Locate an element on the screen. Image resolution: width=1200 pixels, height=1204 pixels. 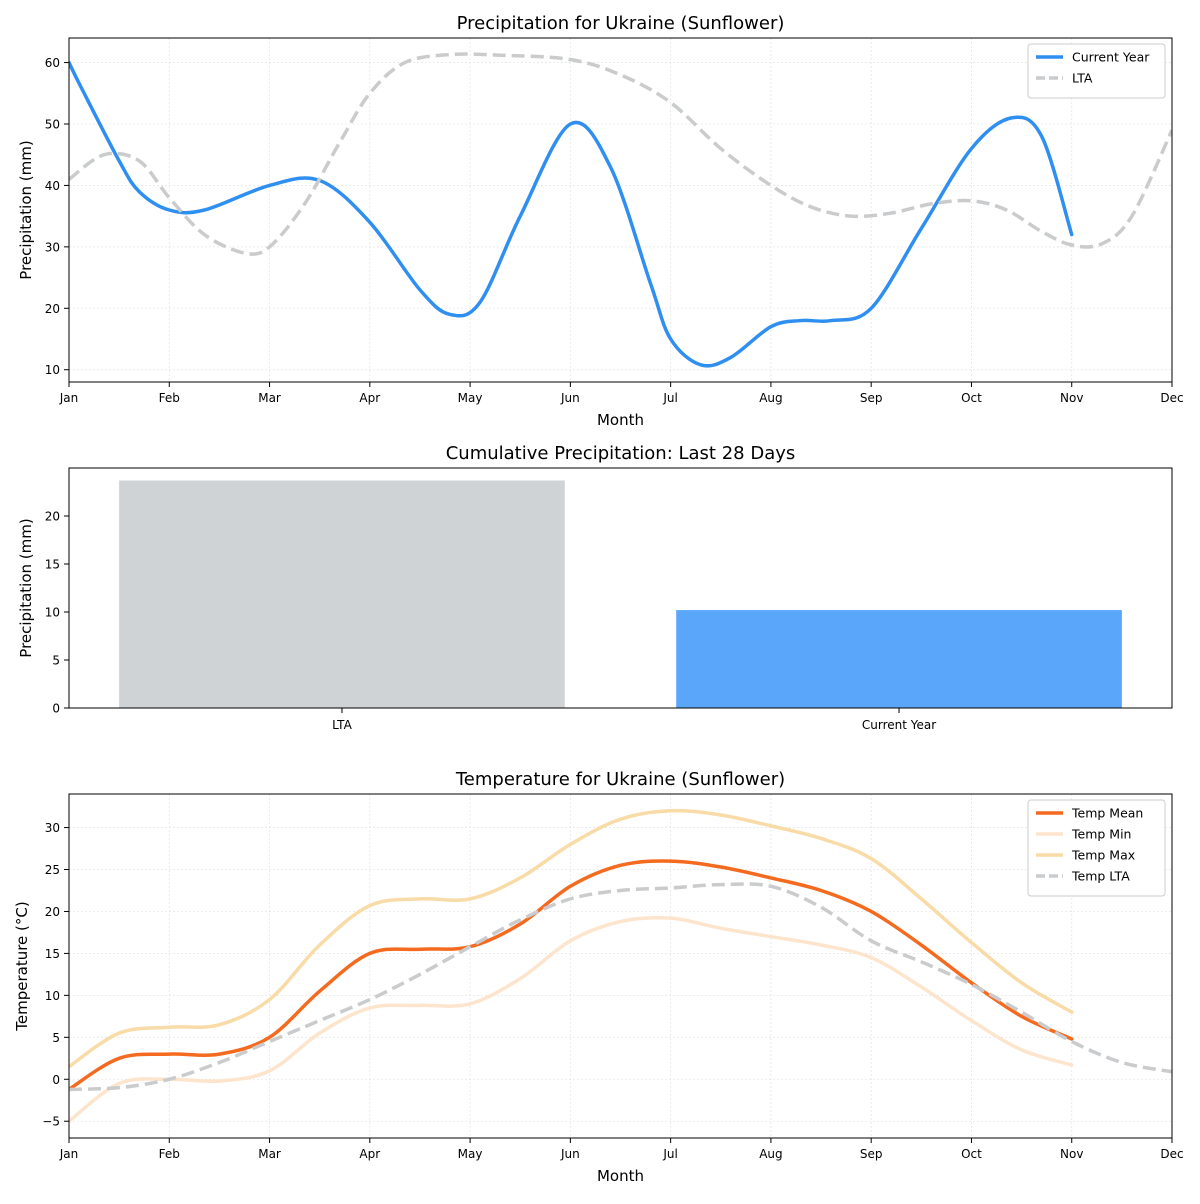
y-tick-label: −5 is located at coordinates (51, 1122).